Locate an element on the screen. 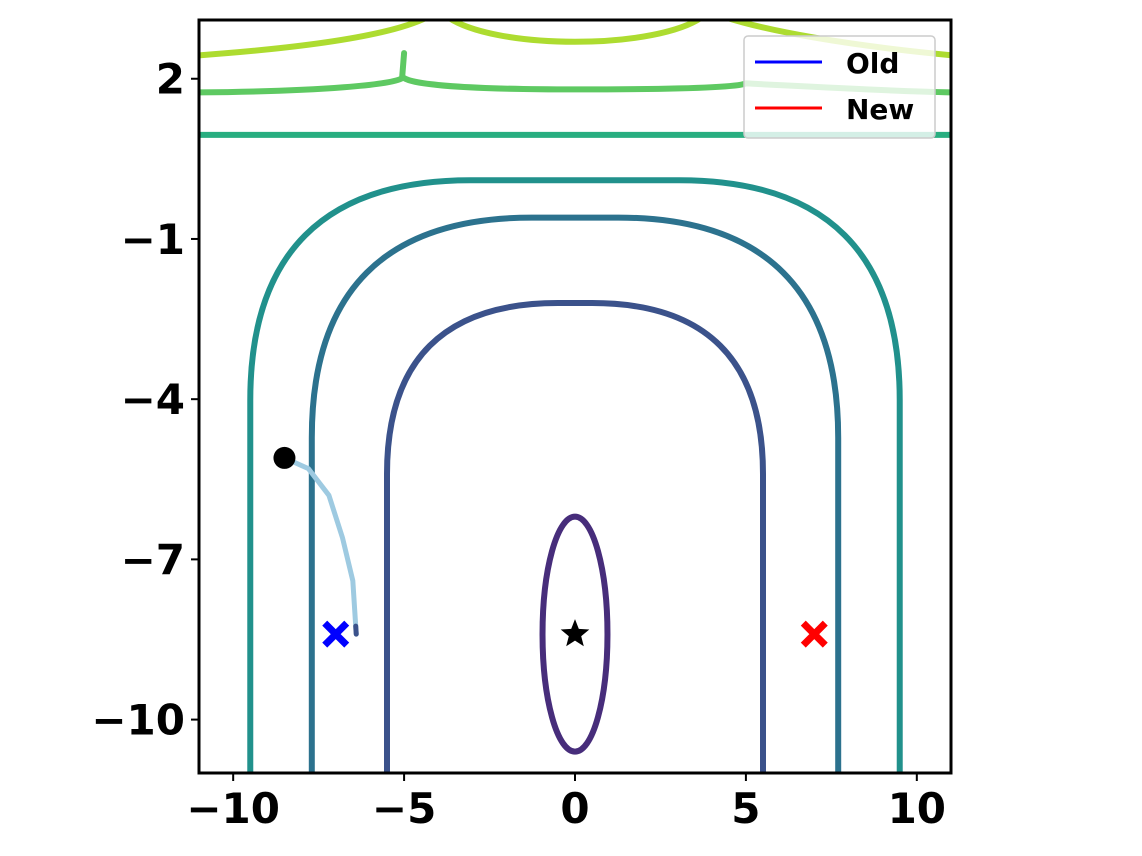  contour-line is located at coordinates (575, 634).